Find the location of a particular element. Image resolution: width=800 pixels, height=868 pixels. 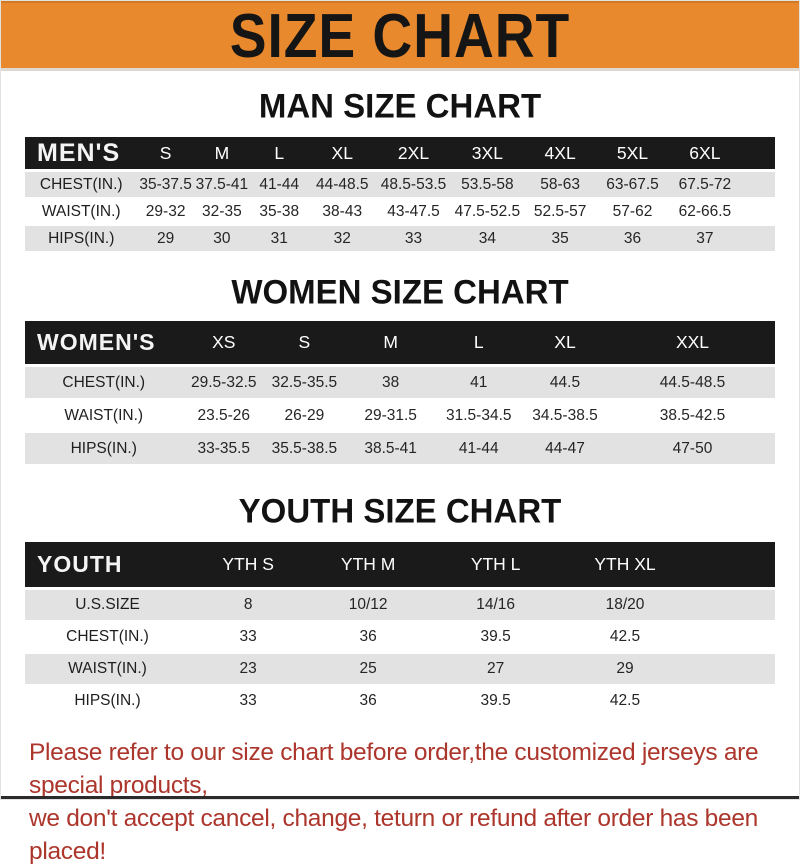

women-corner-label: WOMEN'S is located at coordinates (104, 343).